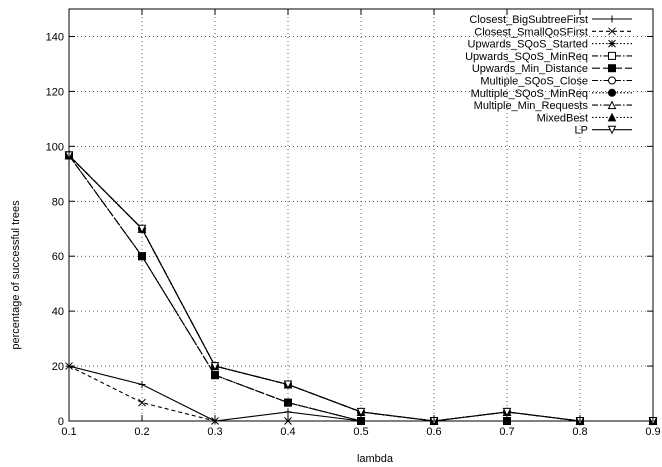 Image resolution: width=662 pixels, height=467 pixels. Describe the element at coordinates (55, 92) in the screenshot. I see `y-tick-label: 120` at that location.